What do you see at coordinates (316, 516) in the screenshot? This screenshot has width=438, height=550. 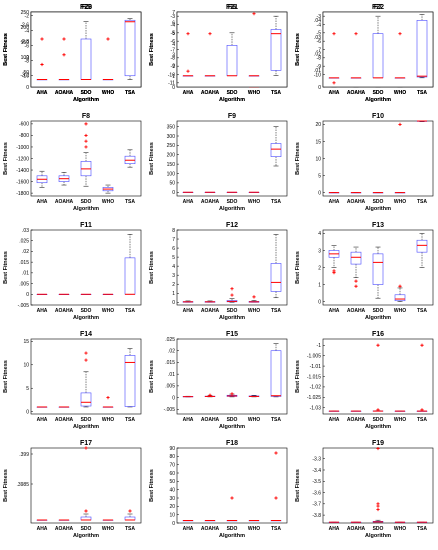 I see `y-tick-label: -3.8` at bounding box center [316, 516].